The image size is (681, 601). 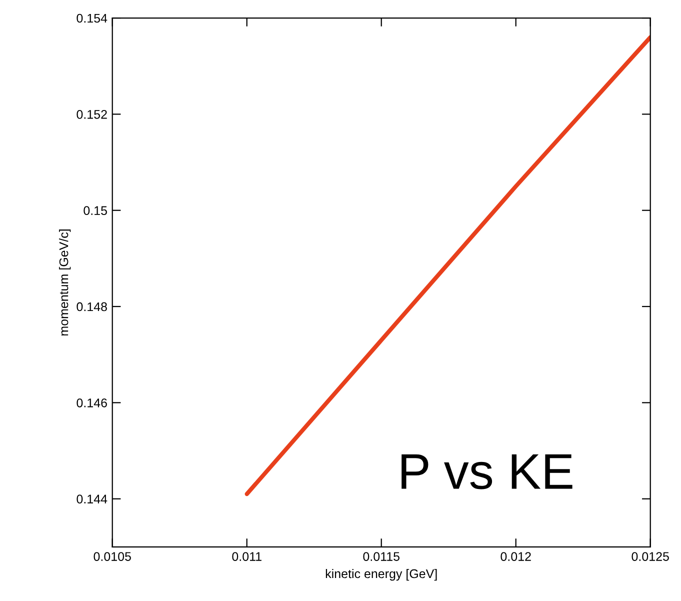 What do you see at coordinates (91, 114) in the screenshot?
I see `y-tick-label: 0.152` at bounding box center [91, 114].